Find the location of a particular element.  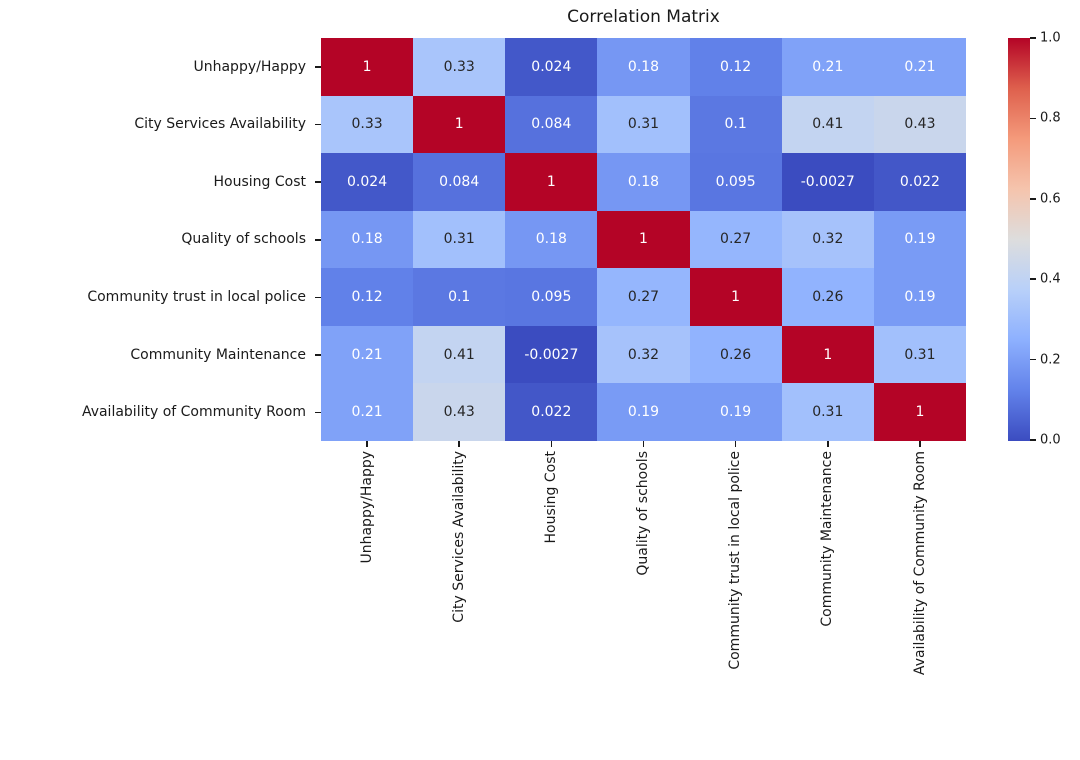

x-tick-label-cell: Community trust in local police is located at coordinates (736, 603).